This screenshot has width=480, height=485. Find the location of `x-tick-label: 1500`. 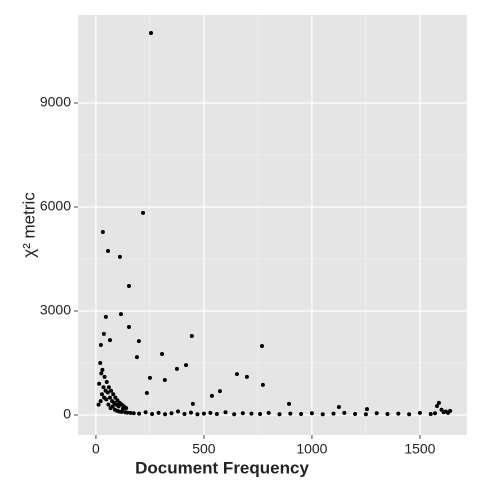

x-tick-label: 1500 is located at coordinates (419, 449).